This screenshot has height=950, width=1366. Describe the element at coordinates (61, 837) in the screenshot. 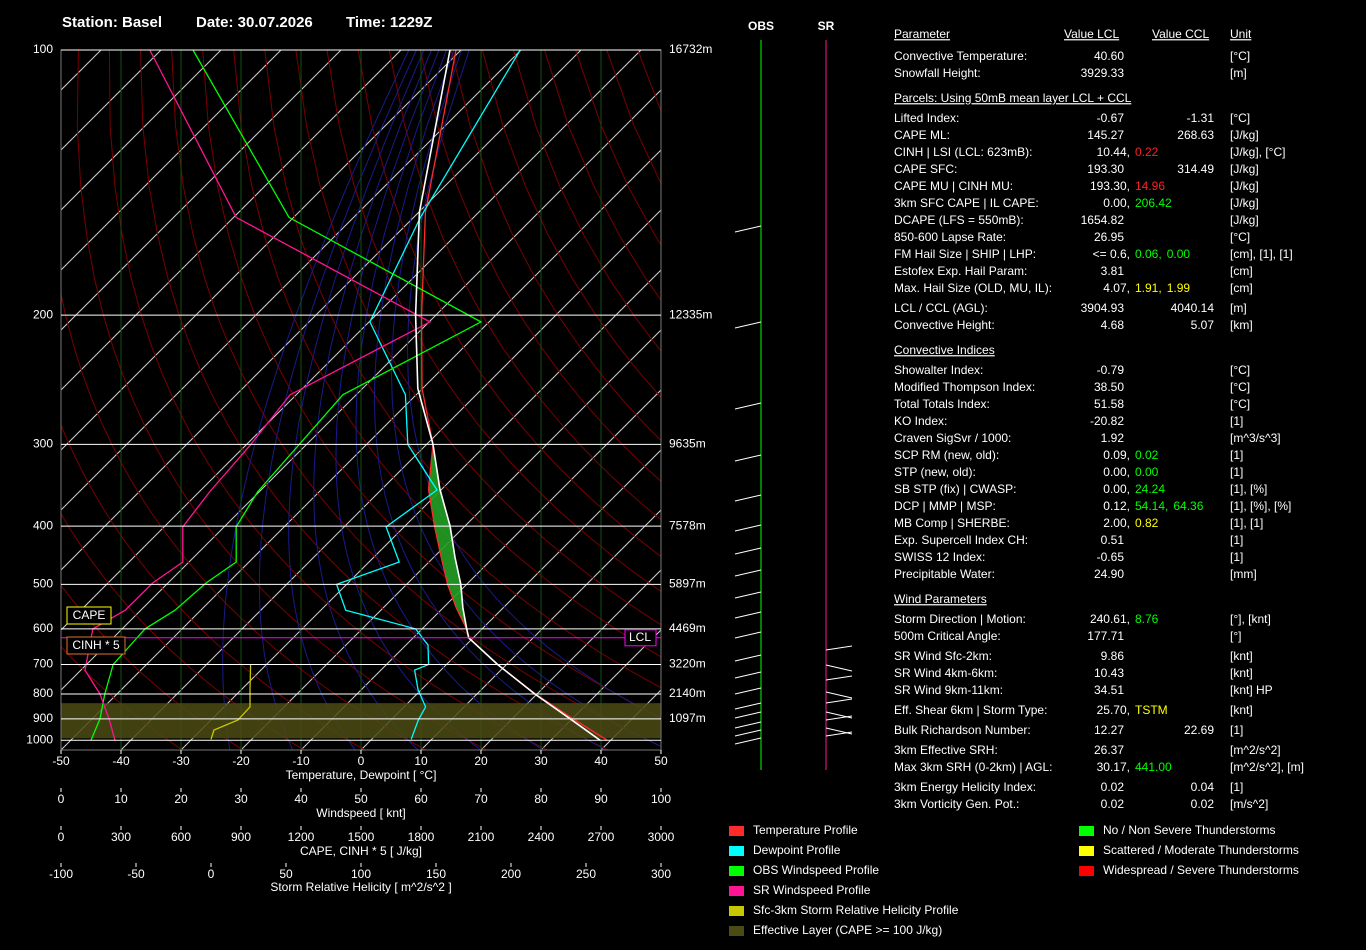

I see `x-tick-label: 0` at that location.